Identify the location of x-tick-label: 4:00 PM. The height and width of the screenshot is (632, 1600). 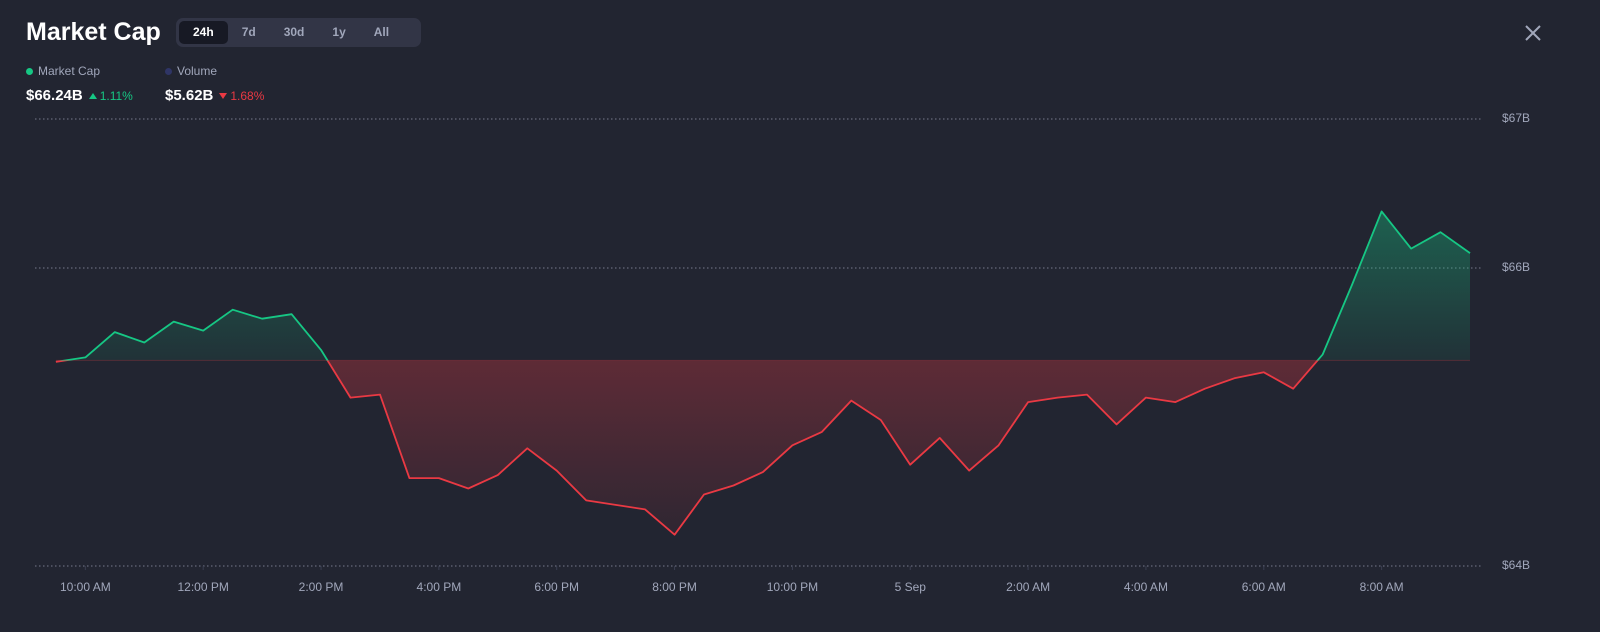
(439, 587).